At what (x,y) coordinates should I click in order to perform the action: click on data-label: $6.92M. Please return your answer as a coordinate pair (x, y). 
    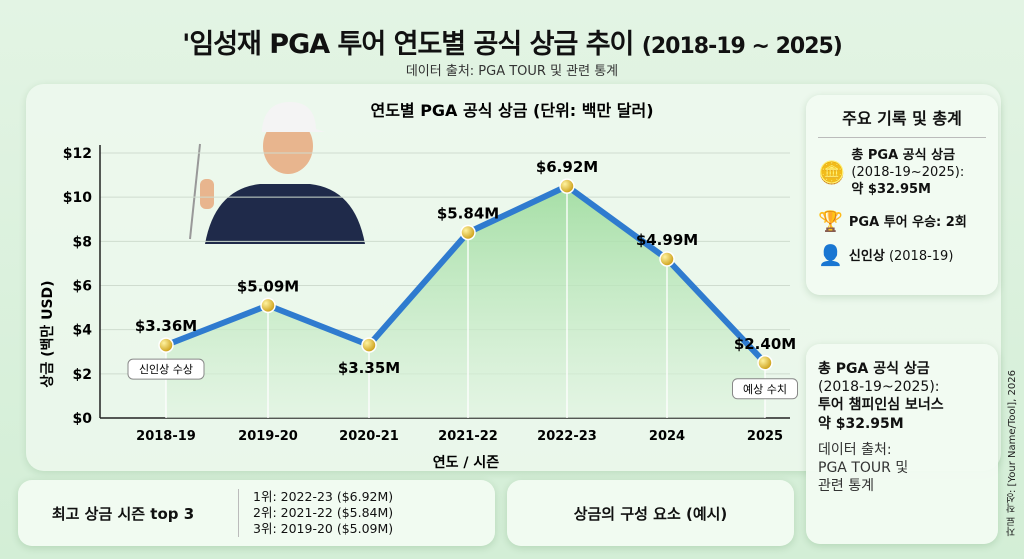
    Looking at the image, I should click on (567, 167).